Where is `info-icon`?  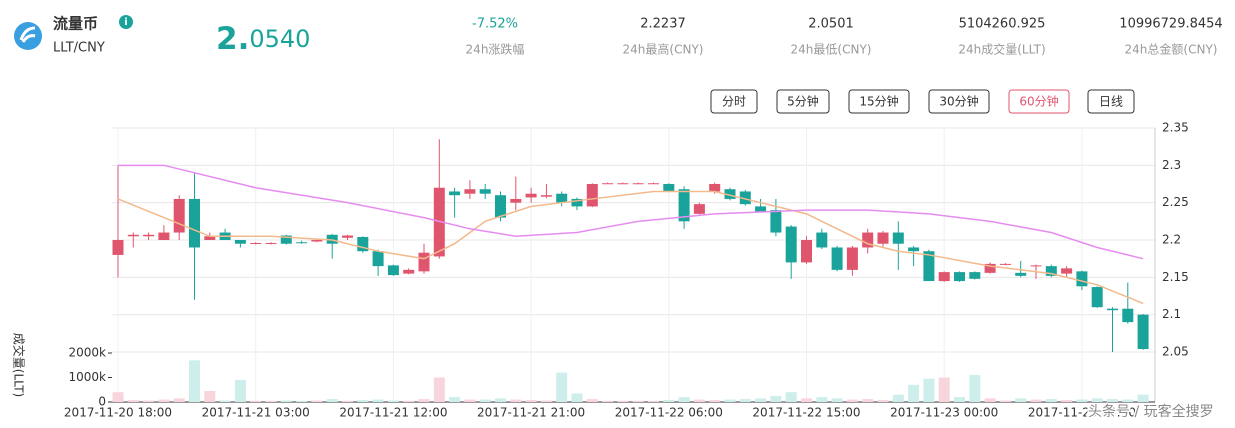
info-icon is located at coordinates (126, 22).